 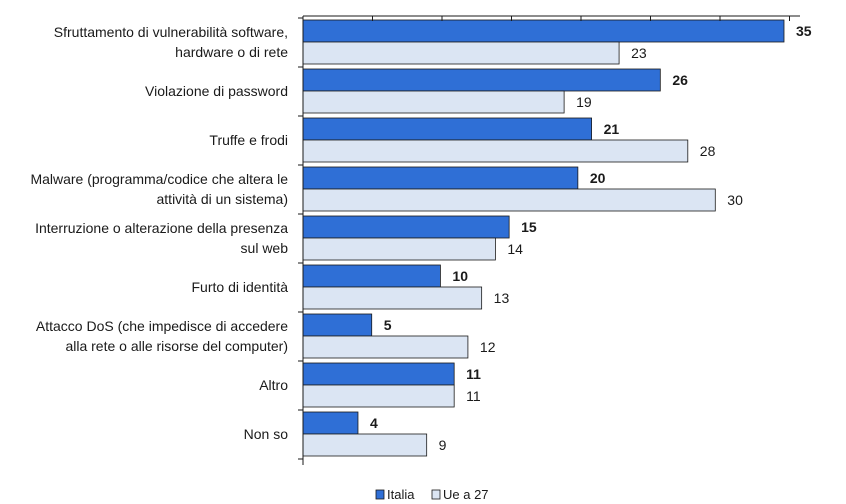 I want to click on legend-swatch-ue27, so click(x=436, y=494).